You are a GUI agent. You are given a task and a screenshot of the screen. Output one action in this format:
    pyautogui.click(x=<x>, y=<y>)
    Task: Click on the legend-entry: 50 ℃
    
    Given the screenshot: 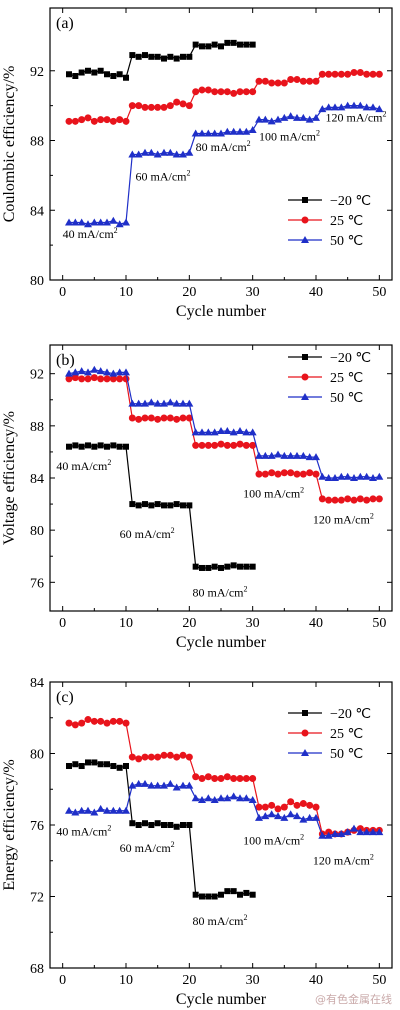 What is the action you would take?
    pyautogui.click(x=346, y=754)
    